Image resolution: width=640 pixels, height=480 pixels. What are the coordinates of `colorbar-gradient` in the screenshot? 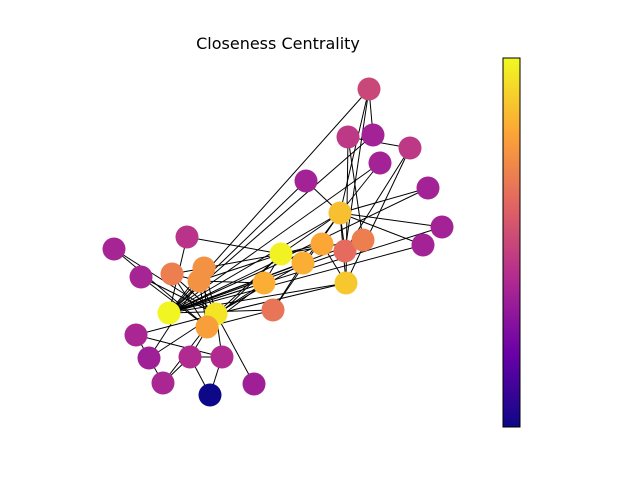 It's located at (511, 242).